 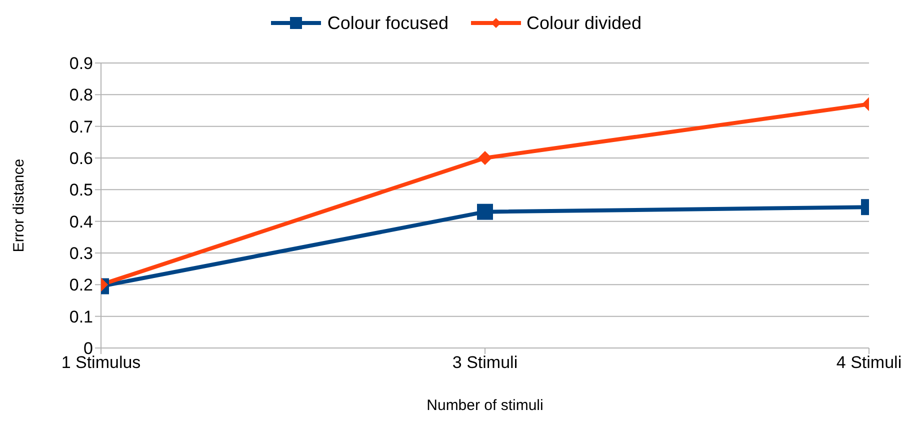 I want to click on y-axis-title: Error distance, so click(x=19, y=205).